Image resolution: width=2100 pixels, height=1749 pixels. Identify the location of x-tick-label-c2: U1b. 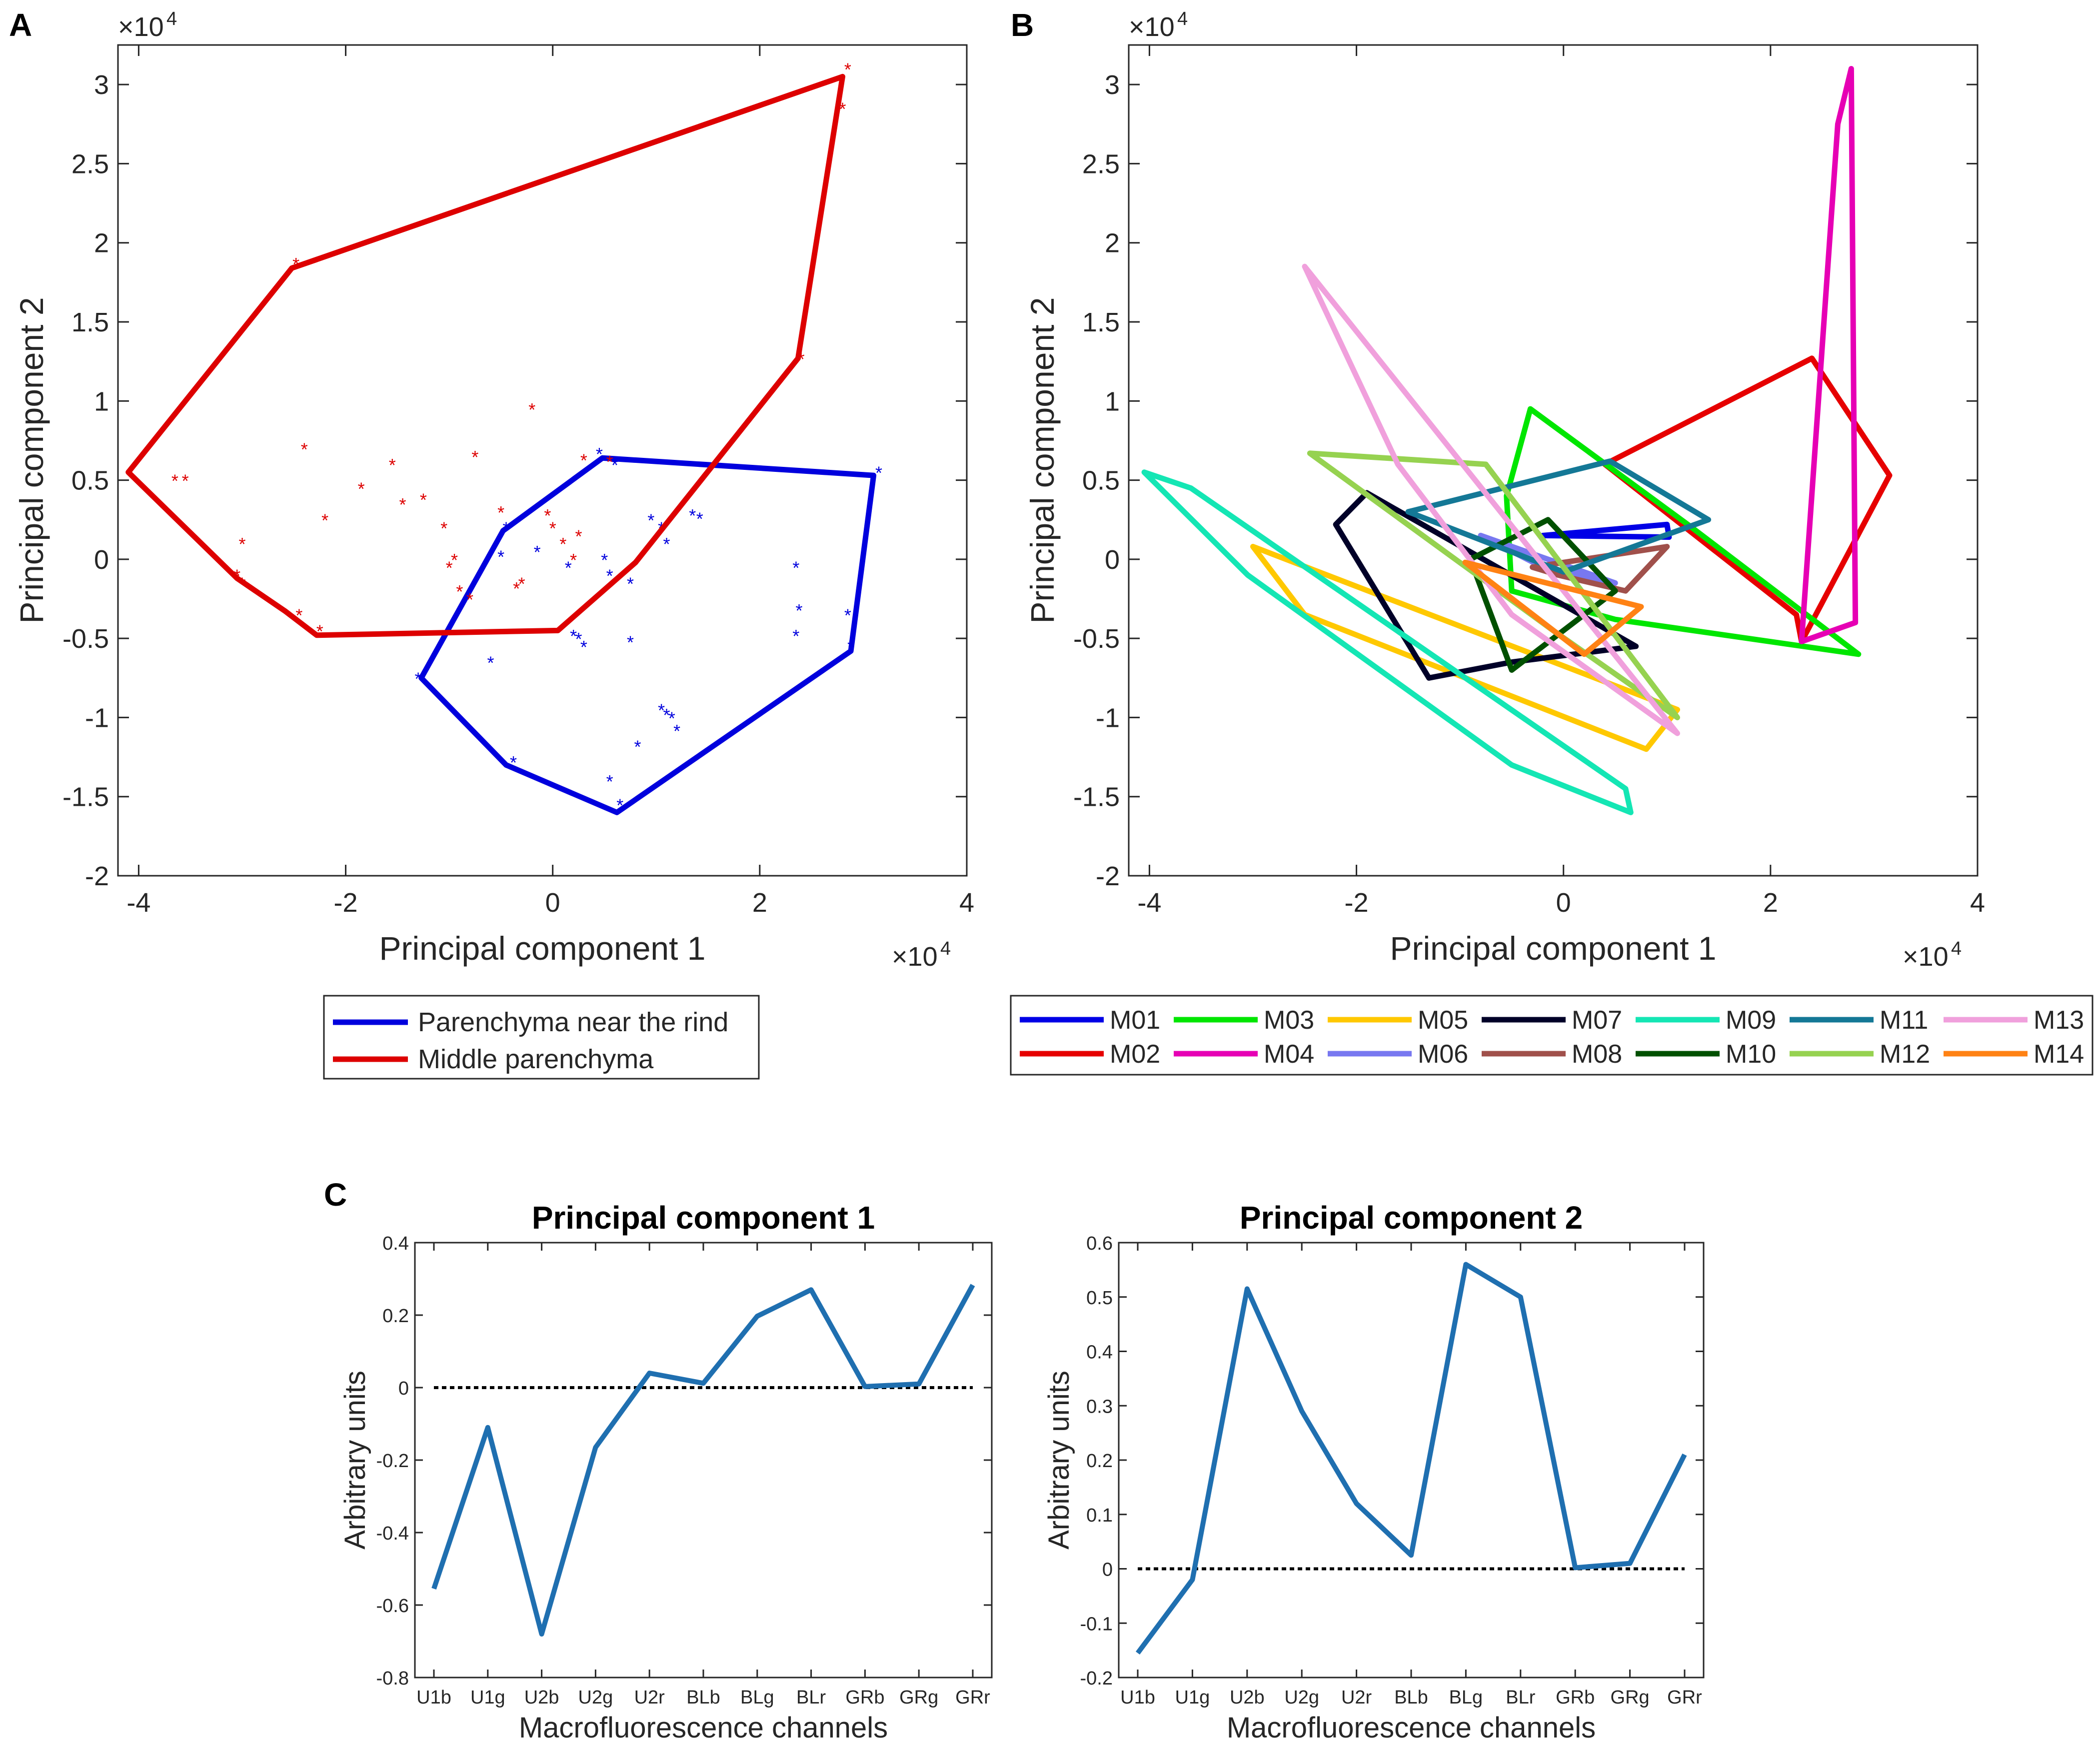
(1137, 1697).